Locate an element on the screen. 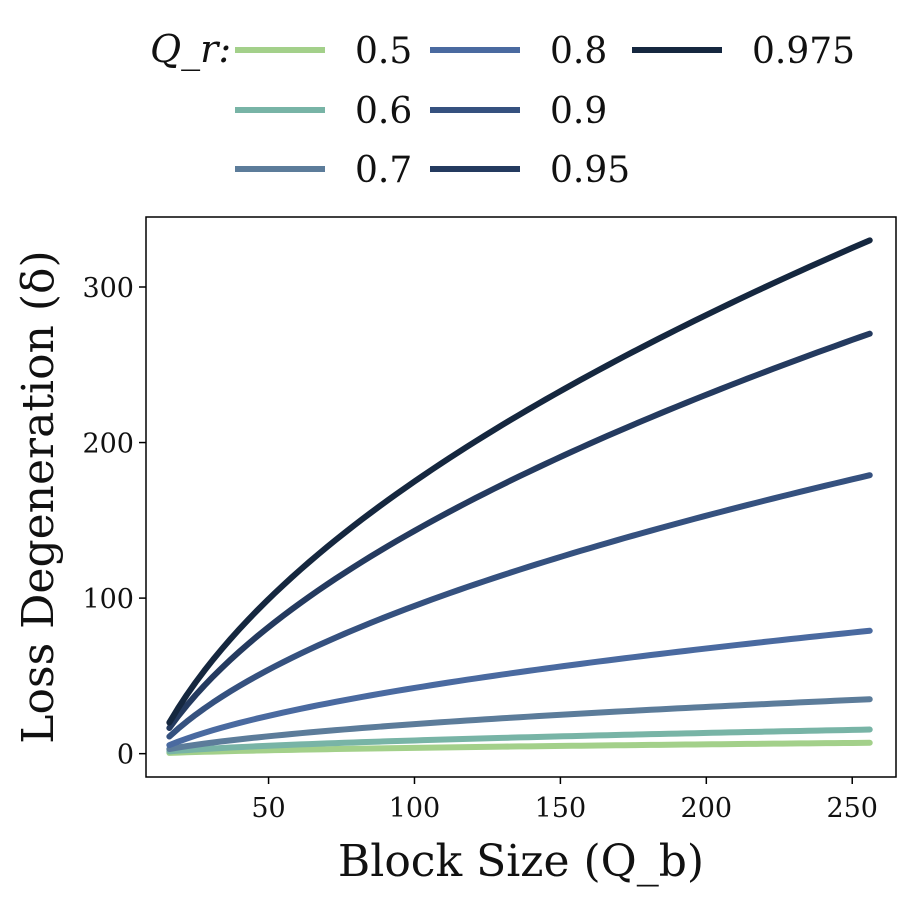 The height and width of the screenshot is (901, 912). y-tick-label-200: 200 is located at coordinates (108, 444).